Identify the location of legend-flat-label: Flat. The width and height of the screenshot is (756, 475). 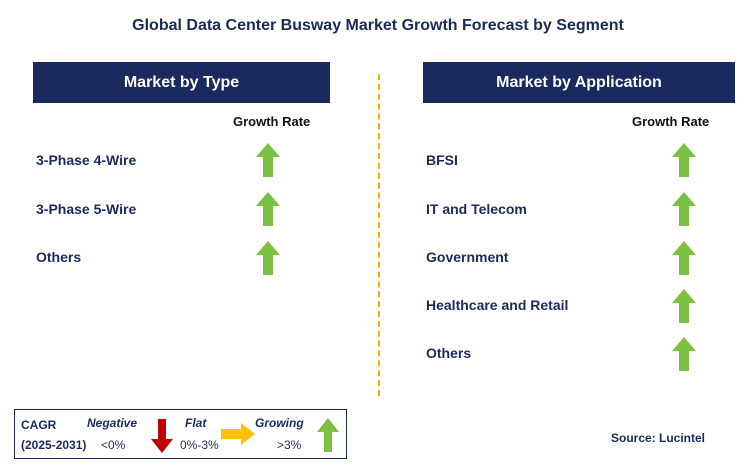
(196, 423).